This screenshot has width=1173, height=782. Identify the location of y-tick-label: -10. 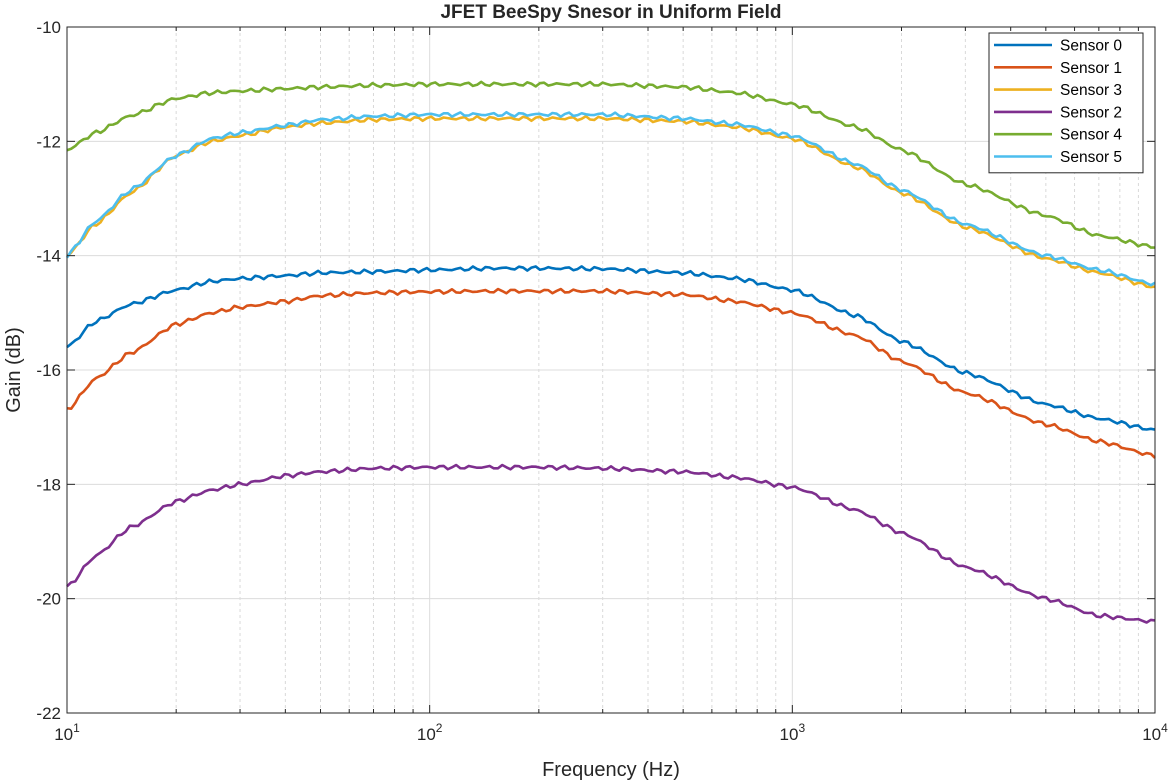
(48, 27).